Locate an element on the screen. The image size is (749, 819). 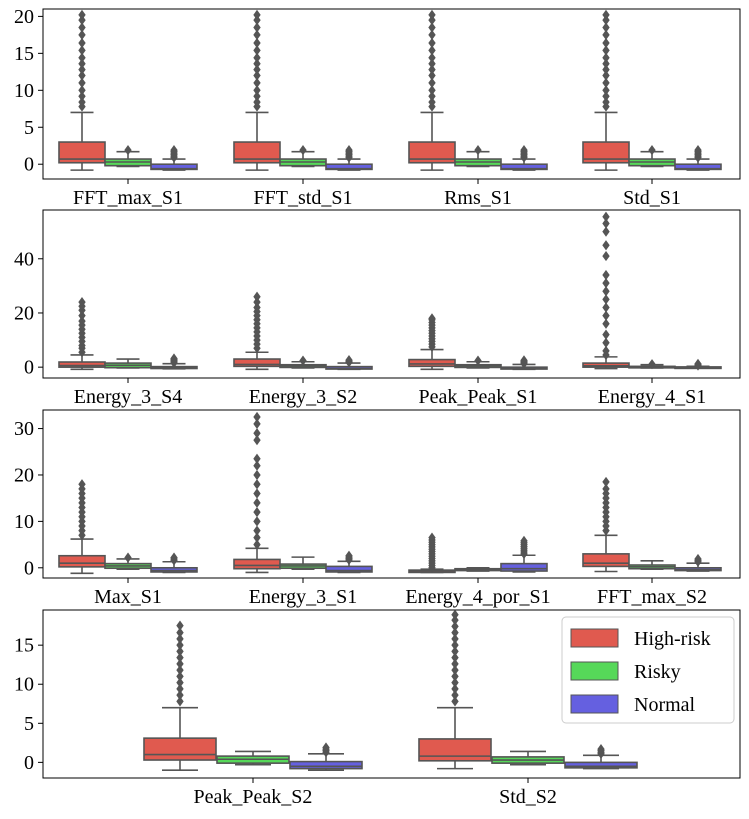
legend-label: Risky is located at coordinates (657, 672).